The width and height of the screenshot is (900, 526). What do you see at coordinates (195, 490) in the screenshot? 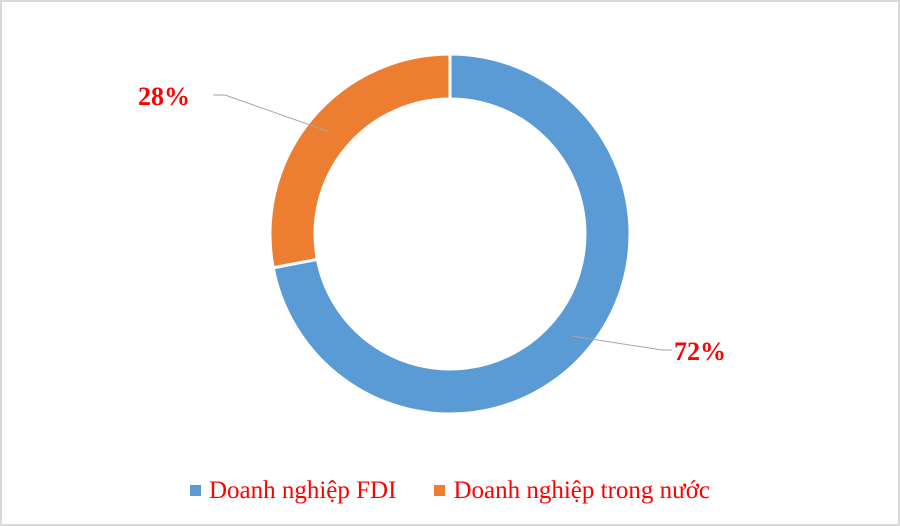
I see `legend-swatch-fdi` at bounding box center [195, 490].